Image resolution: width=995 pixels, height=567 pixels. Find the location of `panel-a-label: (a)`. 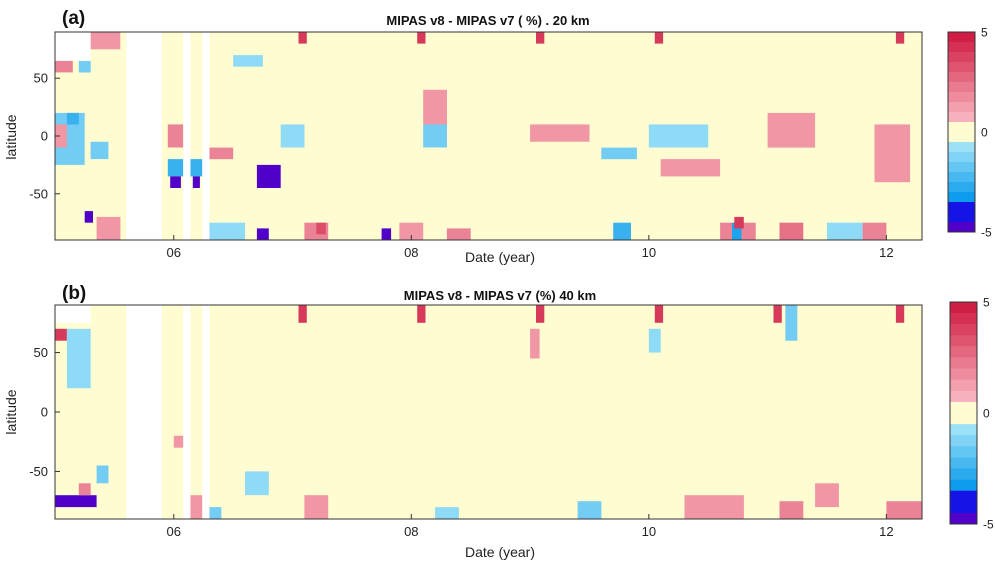

panel-a-label: (a) is located at coordinates (73, 18).